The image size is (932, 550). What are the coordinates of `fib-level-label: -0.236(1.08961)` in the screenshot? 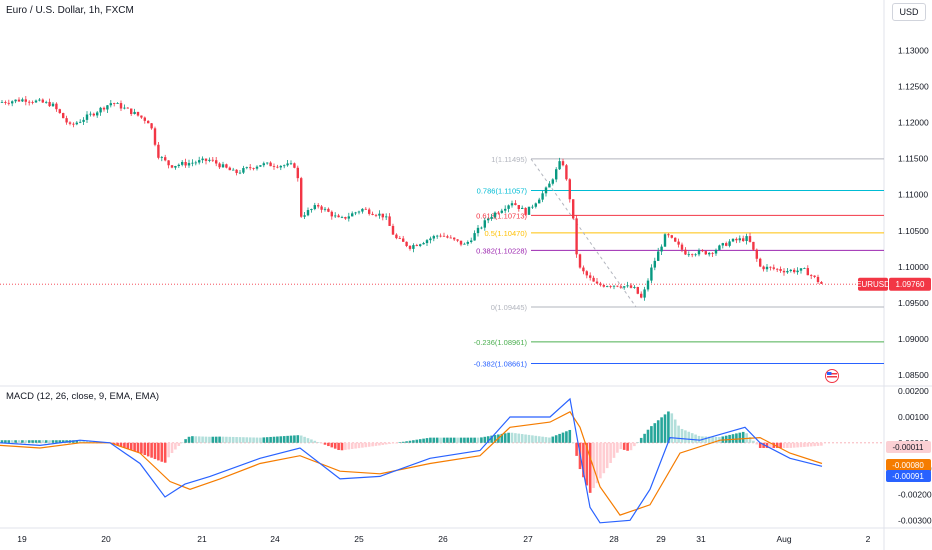 It's located at (501, 342).